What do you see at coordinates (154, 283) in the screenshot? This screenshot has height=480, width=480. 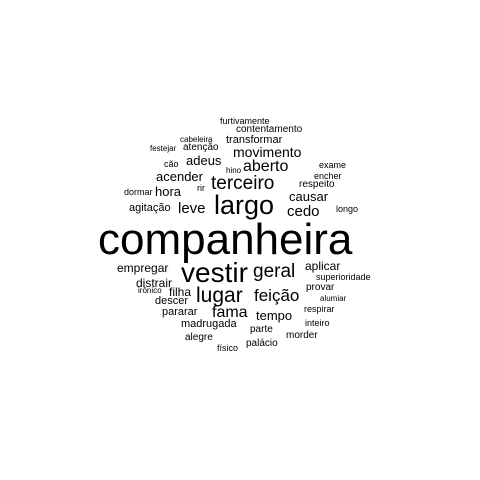 I see `word-distrair: distrair` at bounding box center [154, 283].